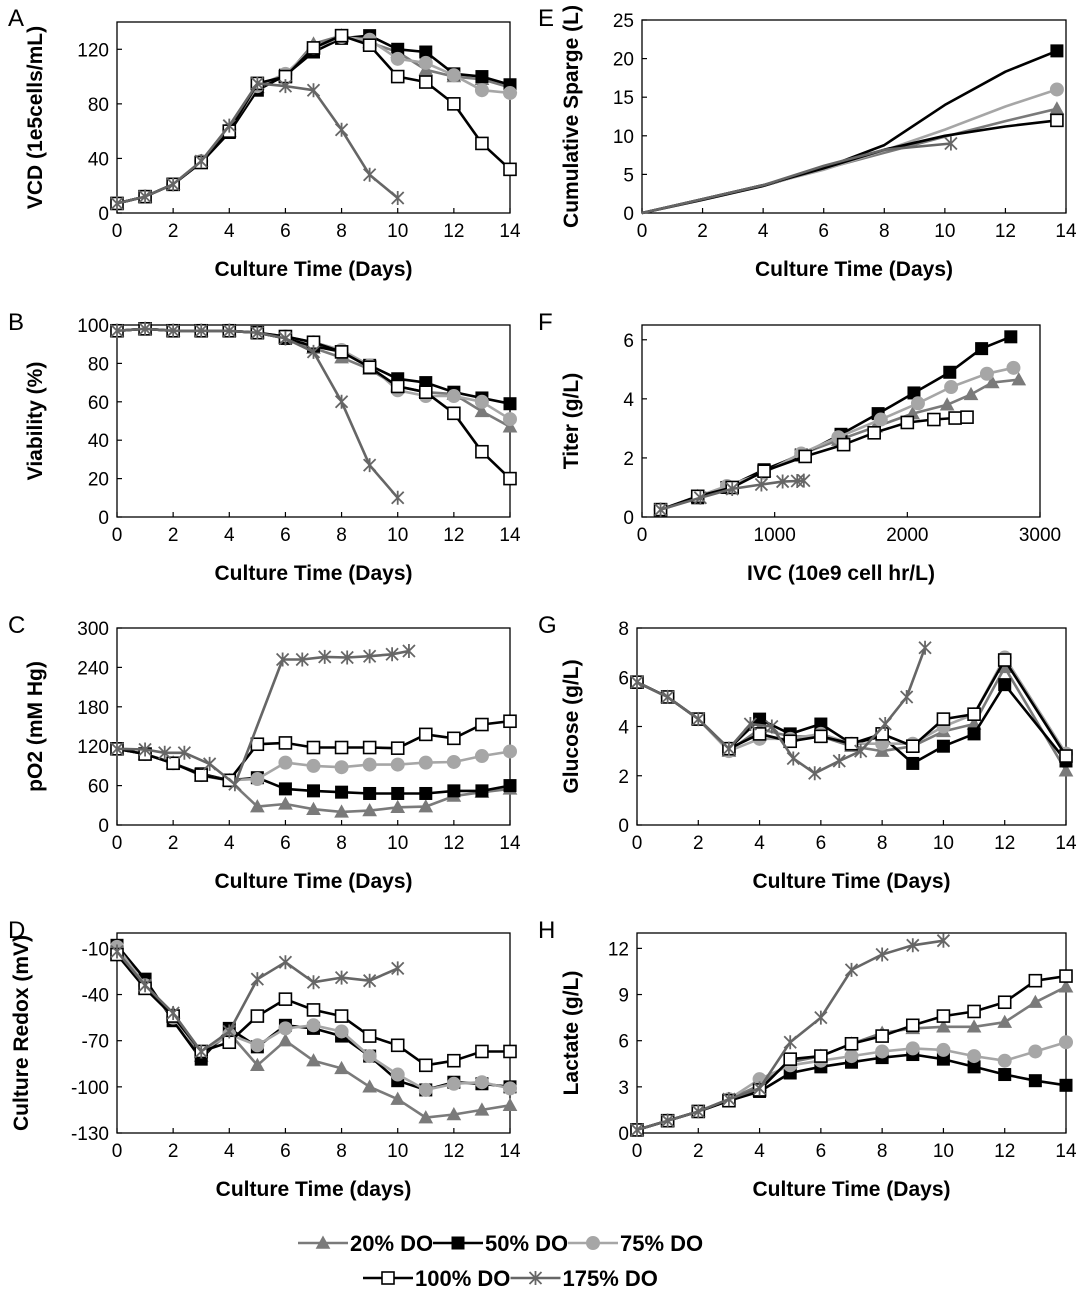 Image resolution: width=1080 pixels, height=1291 pixels. I want to click on x-tick-label-d: 4, so click(229, 1151).